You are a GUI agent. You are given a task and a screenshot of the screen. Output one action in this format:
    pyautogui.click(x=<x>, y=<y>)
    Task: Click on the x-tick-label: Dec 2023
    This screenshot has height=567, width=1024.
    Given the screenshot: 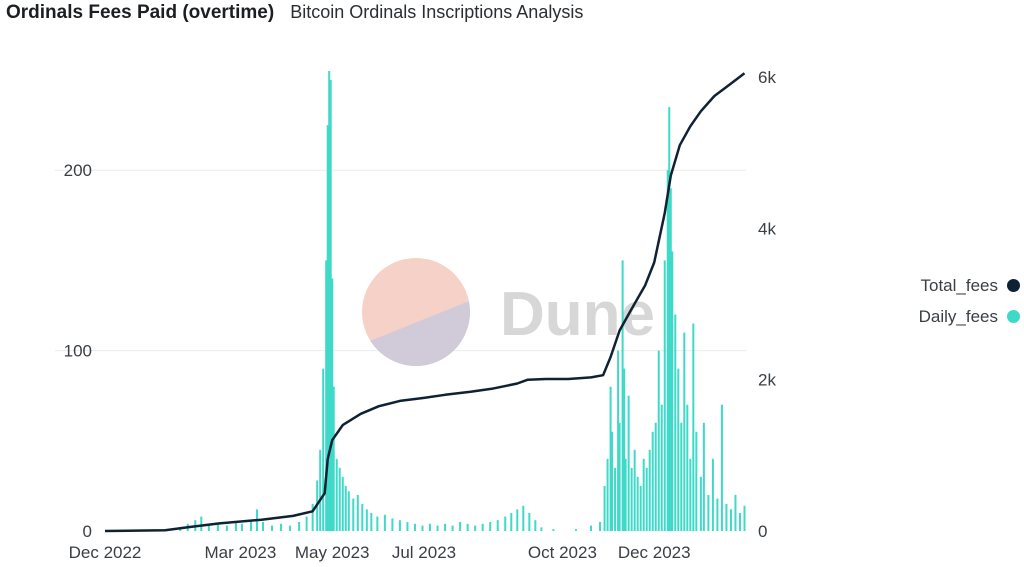 What is the action you would take?
    pyautogui.click(x=654, y=552)
    